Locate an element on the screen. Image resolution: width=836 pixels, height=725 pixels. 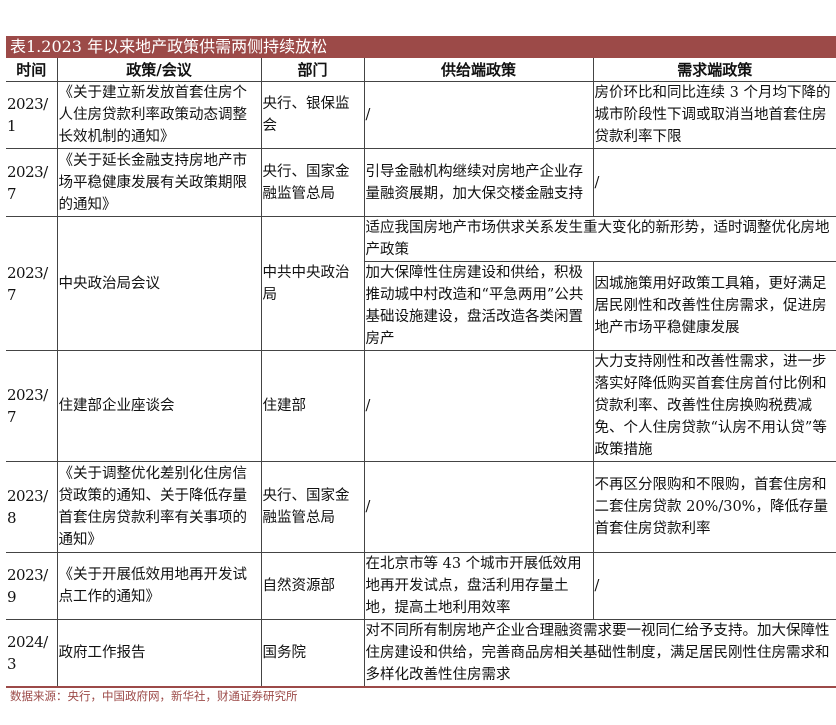
cell-policy: 《关于建立新发放首套住房个人住房贷款利率政策动态调整长效机制的通知》 is located at coordinates (159, 115).